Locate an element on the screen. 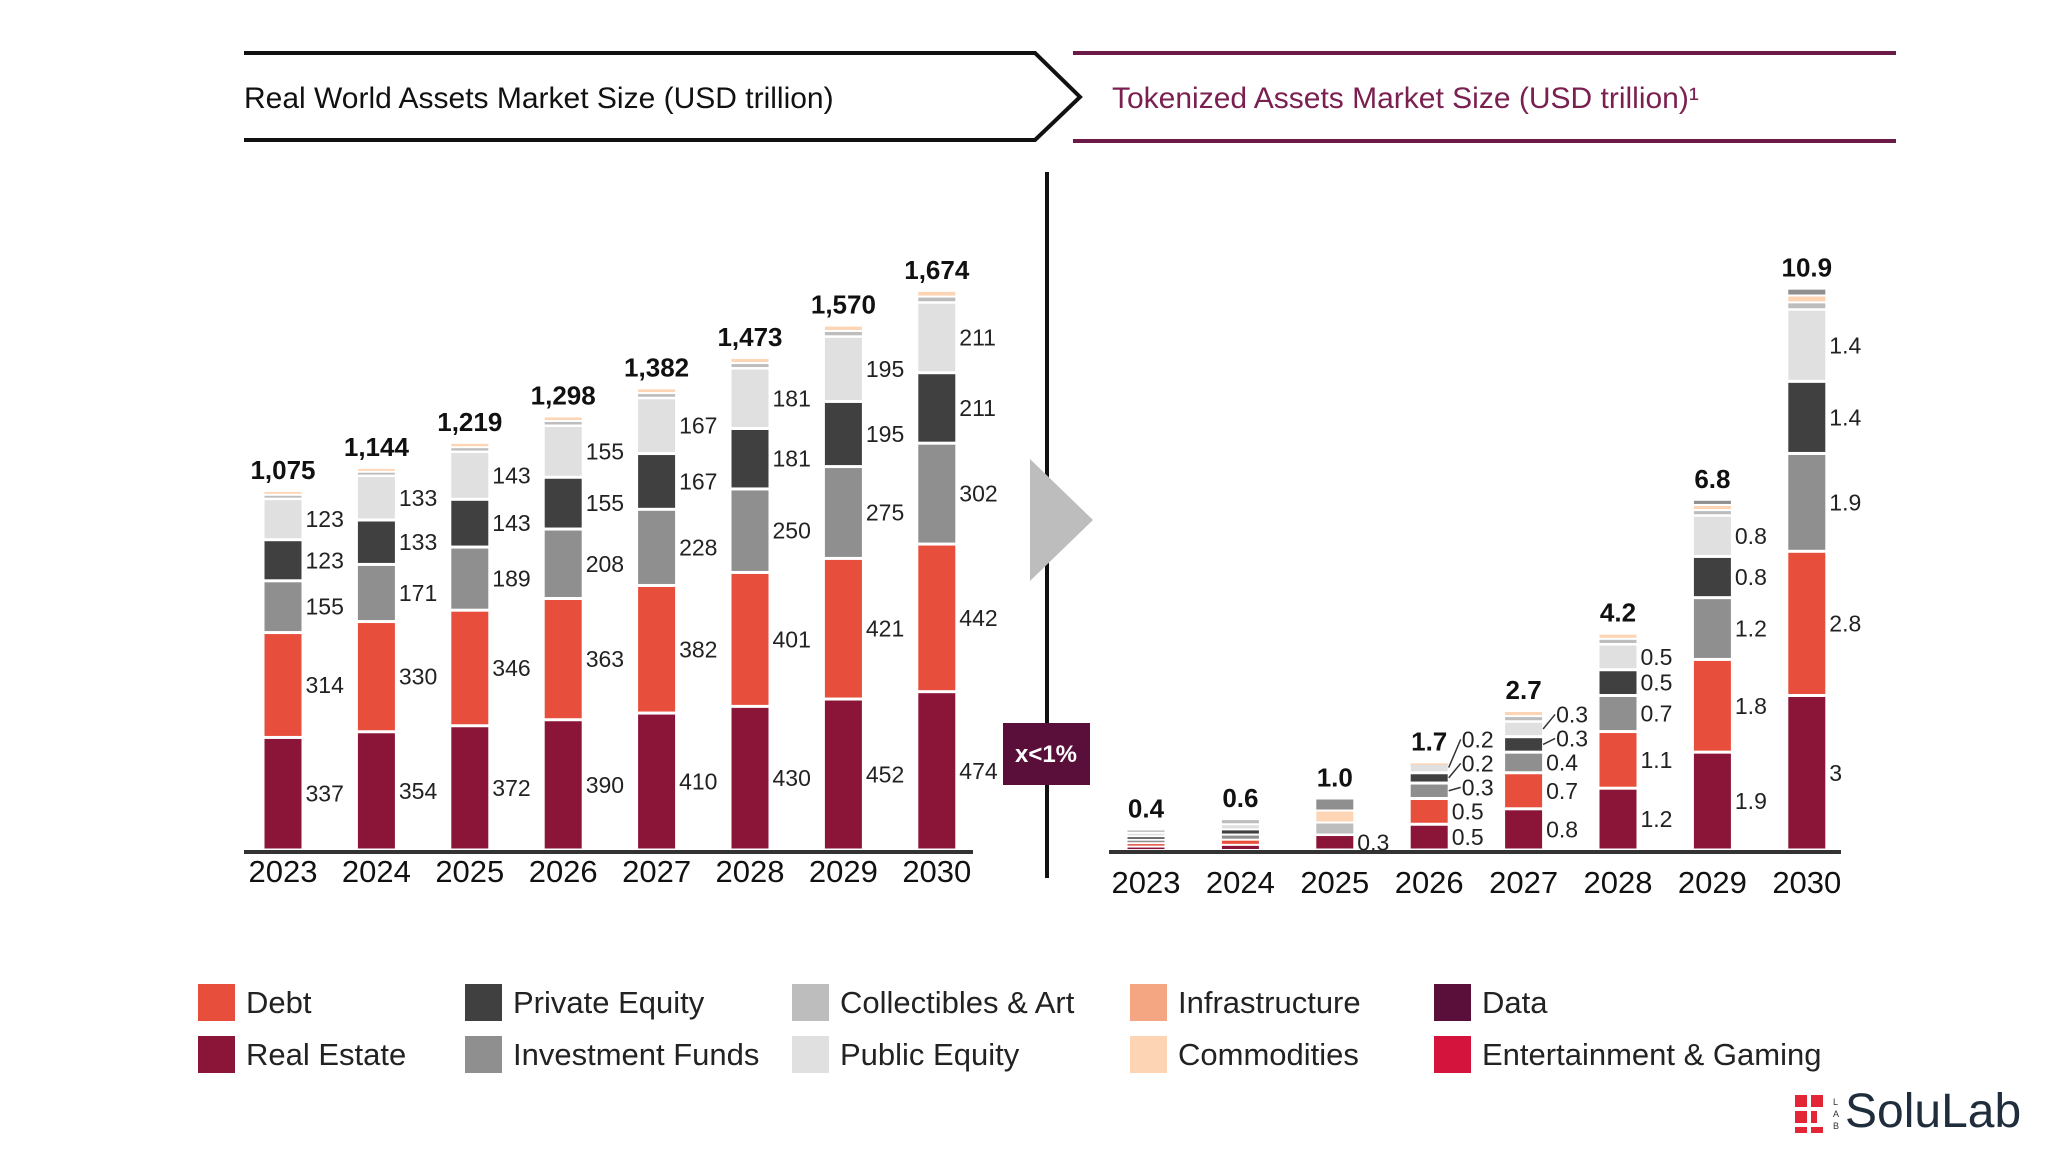 The image size is (2048, 1152). value-label: 401 is located at coordinates (792, 639).